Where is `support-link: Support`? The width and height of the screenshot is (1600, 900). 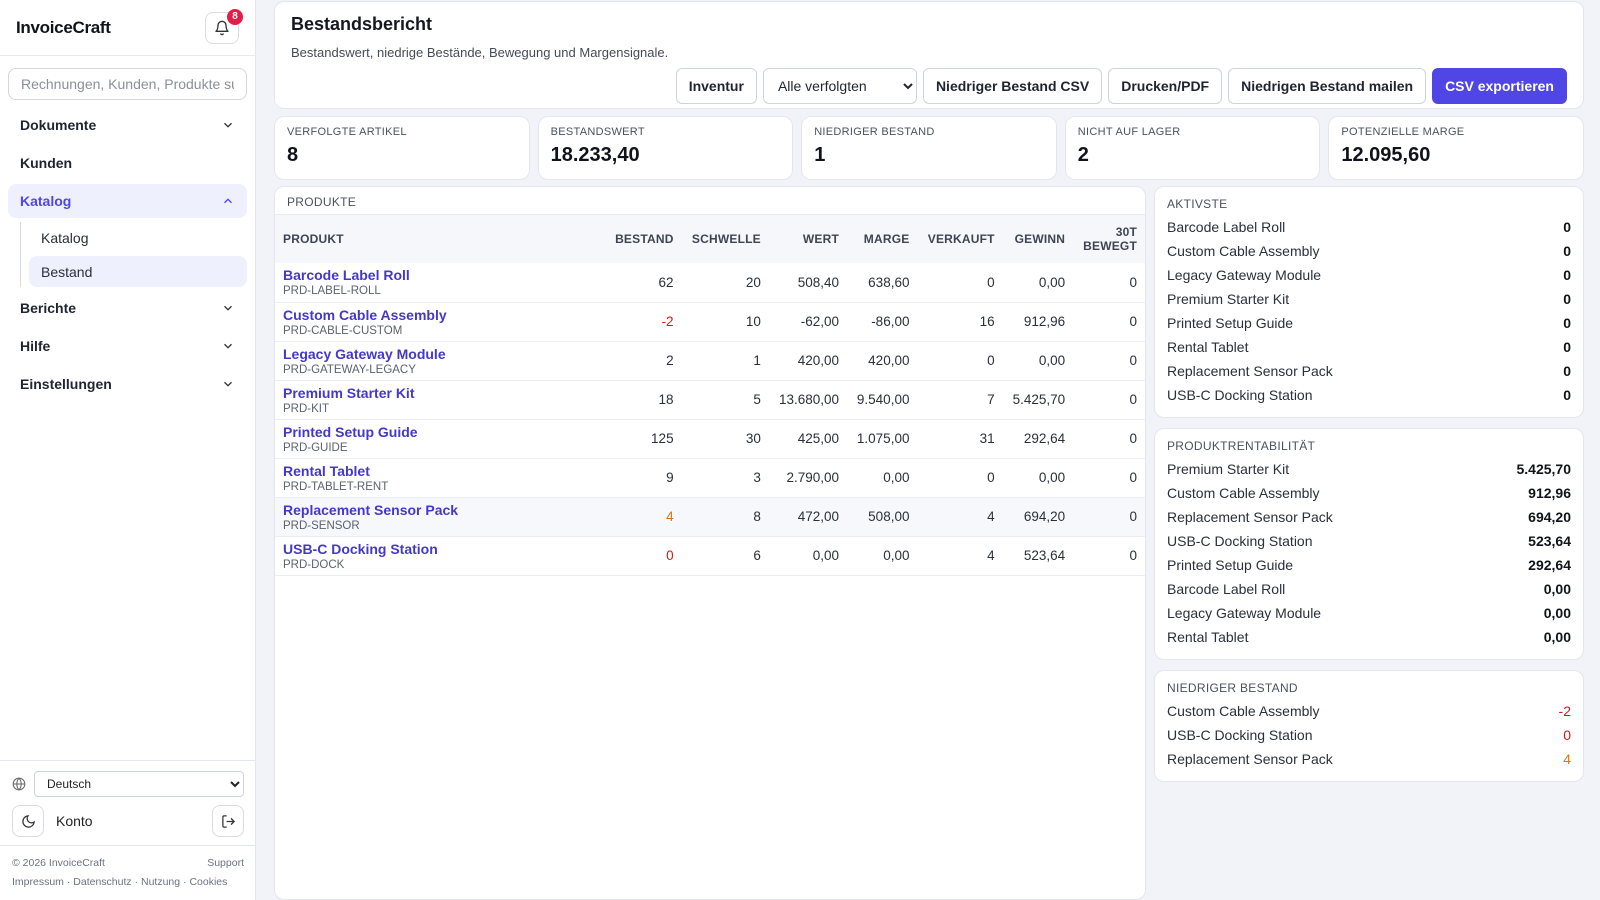
support-link: Support is located at coordinates (225, 863).